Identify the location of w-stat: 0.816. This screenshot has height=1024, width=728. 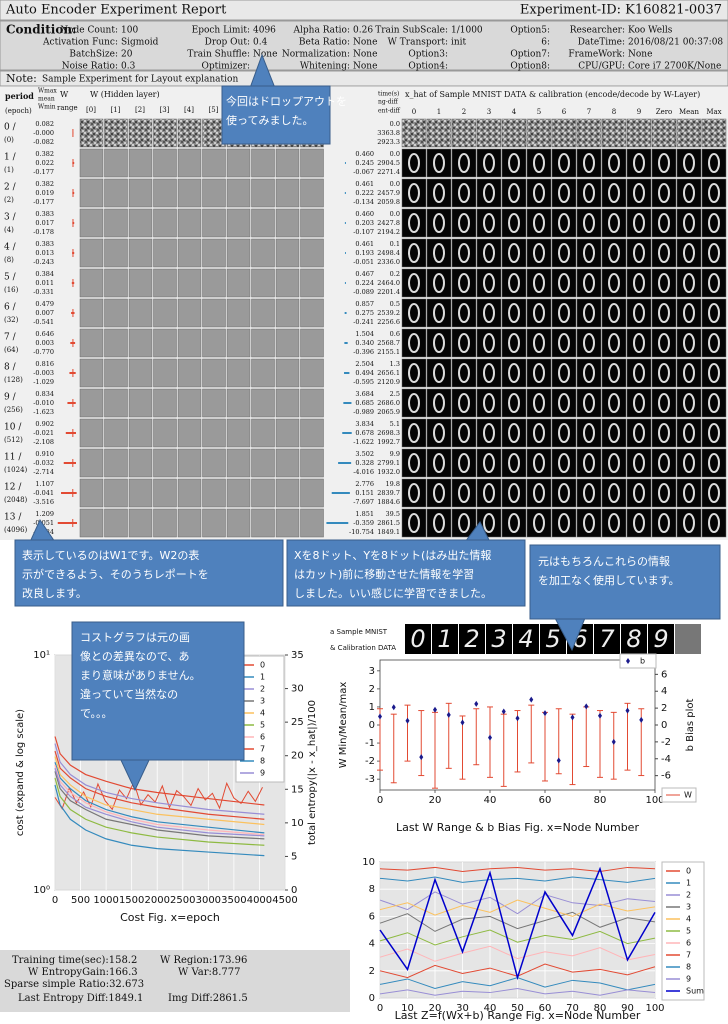
(44, 364).